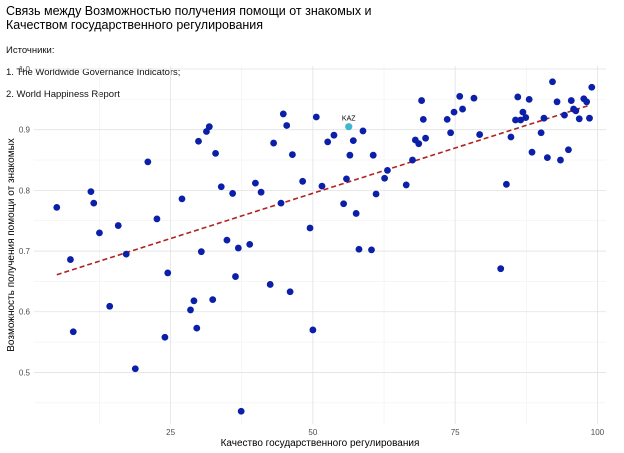  Describe the element at coordinates (385, 432) in the screenshot. I see `x-axis-ticks: 25 50 75 100` at that location.